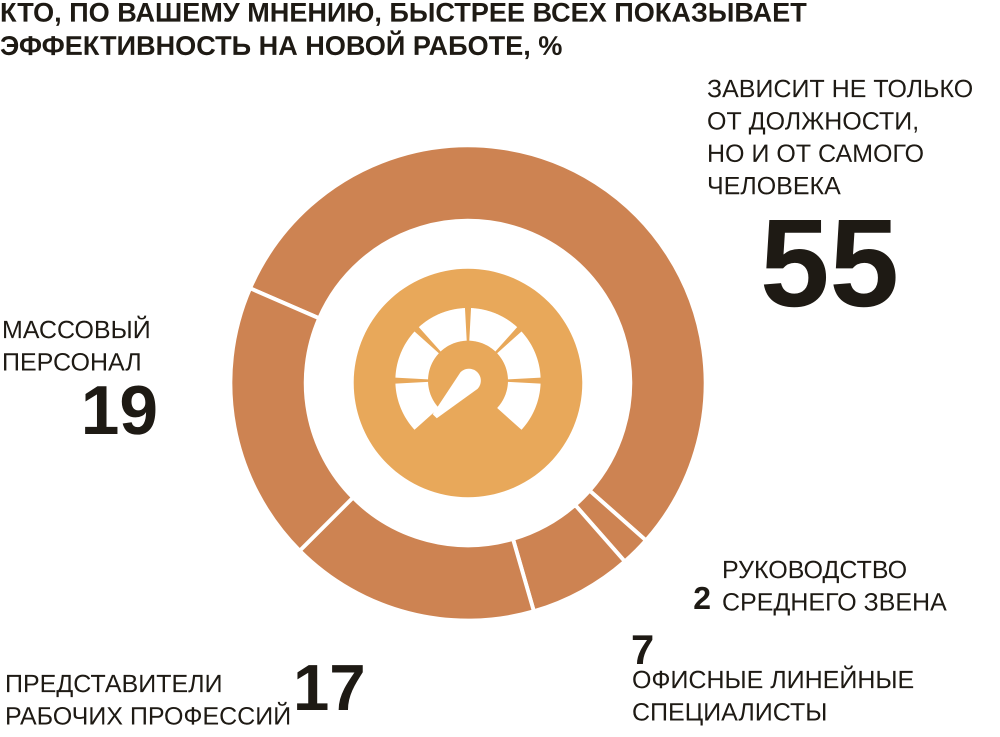  Describe the element at coordinates (773, 696) in the screenshot. I see `slice-label: ОФИСНЫЕ ЛИНЕЙНЫЕ СПЕЦИАЛИСТЫ` at that location.